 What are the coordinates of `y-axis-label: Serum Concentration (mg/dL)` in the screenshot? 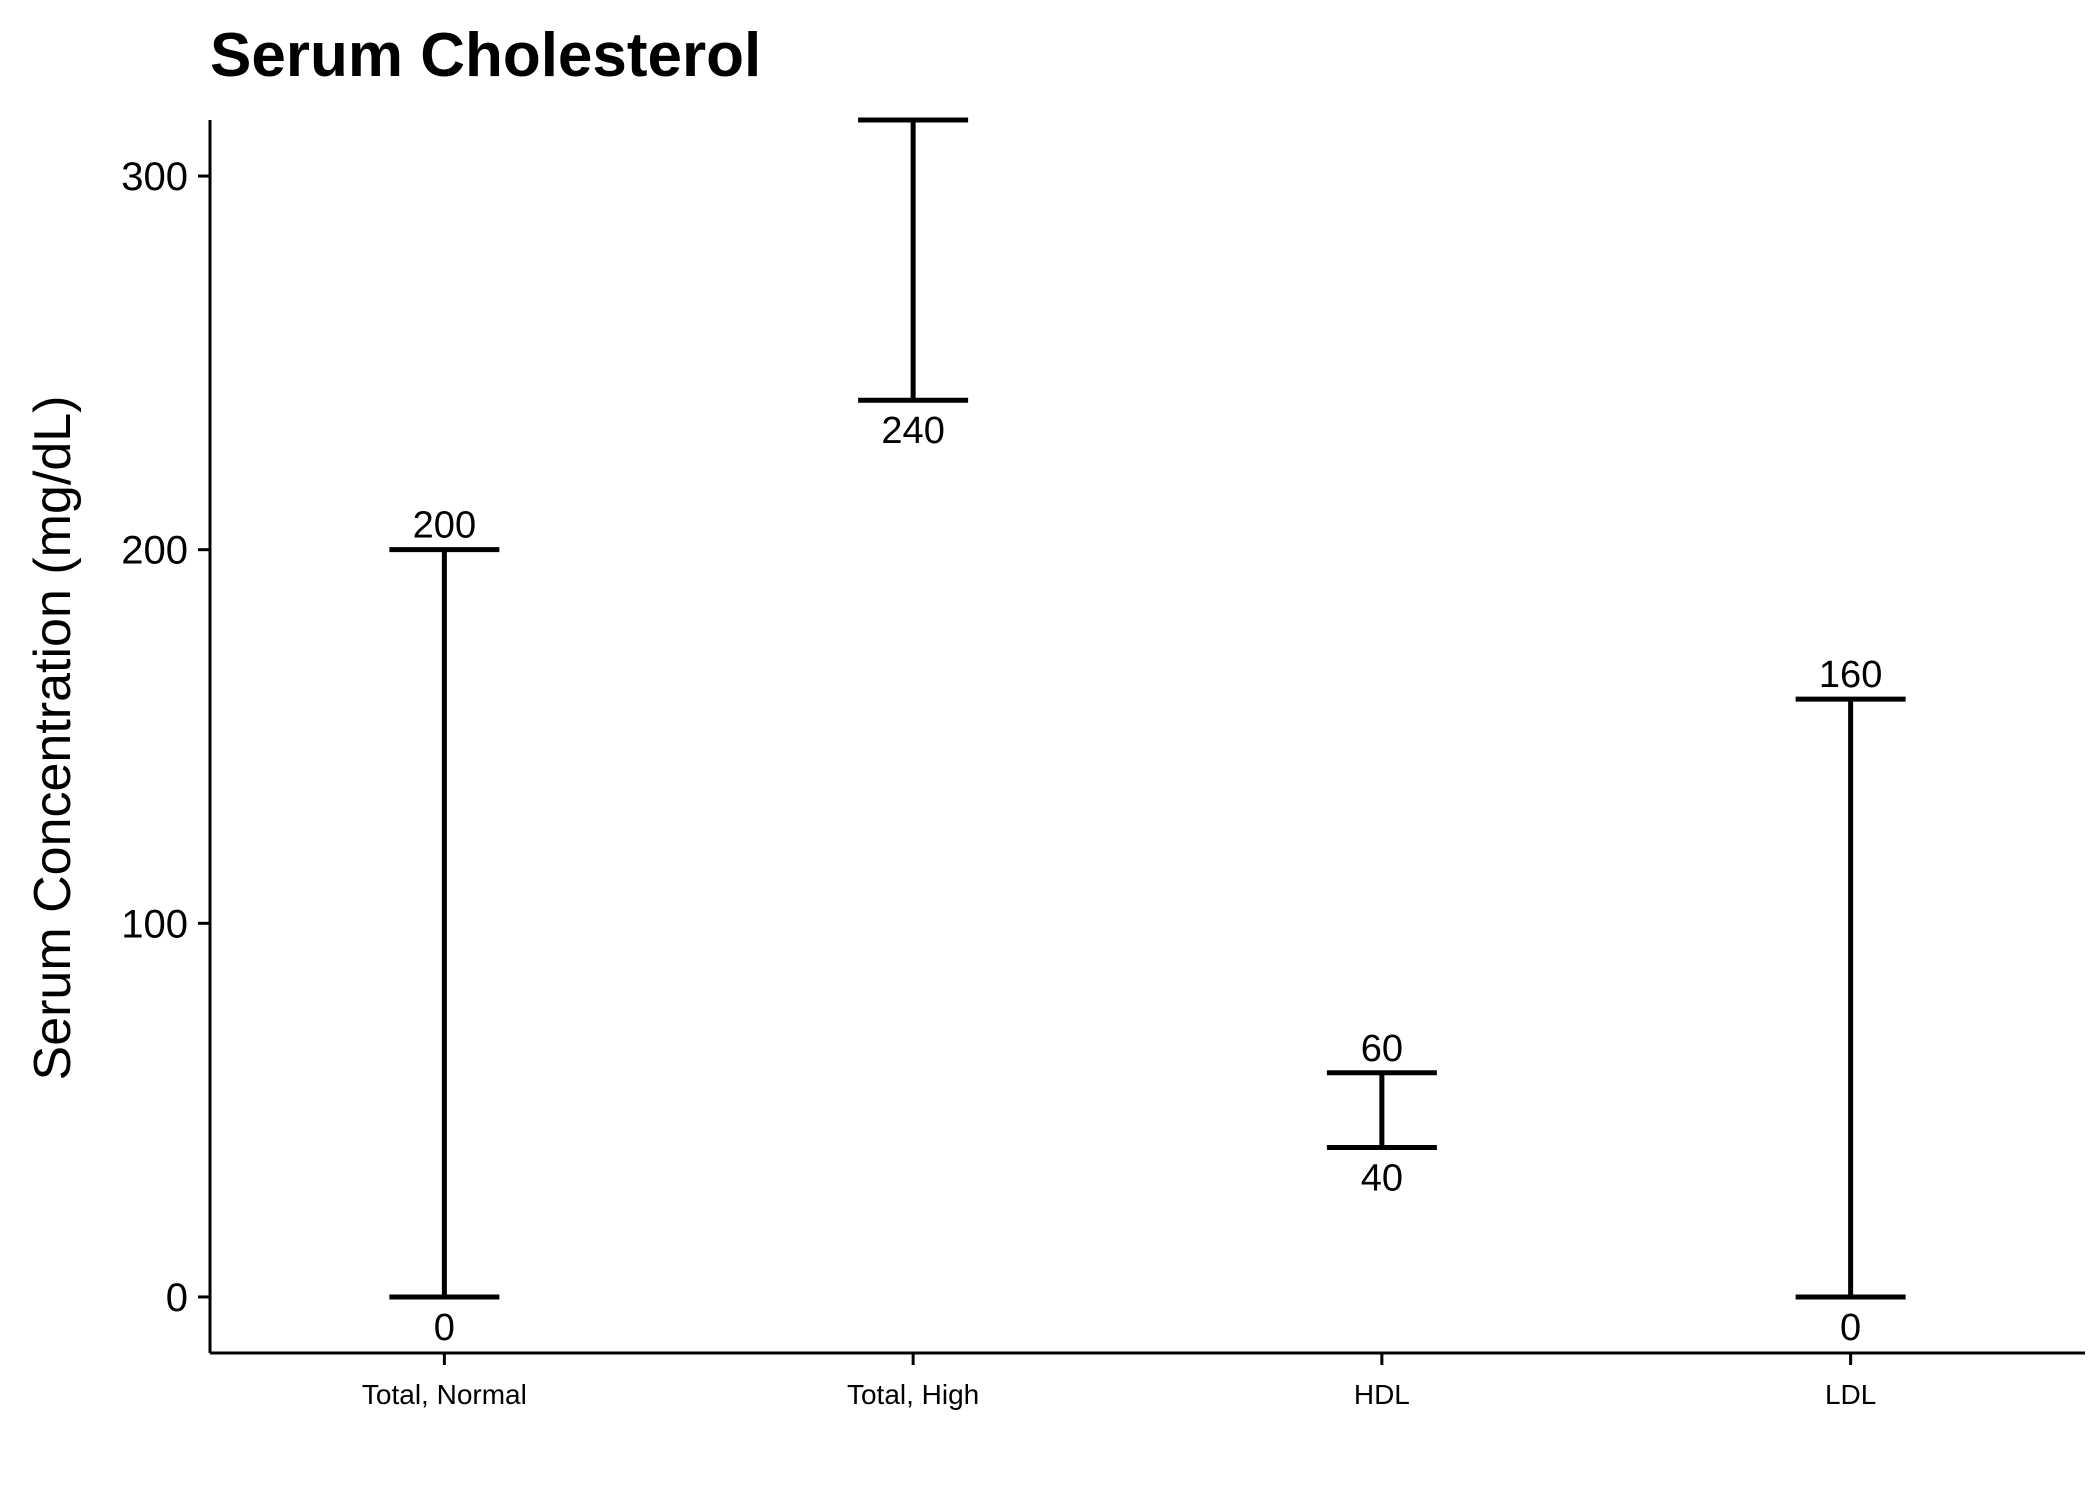 It's located at (53, 738).